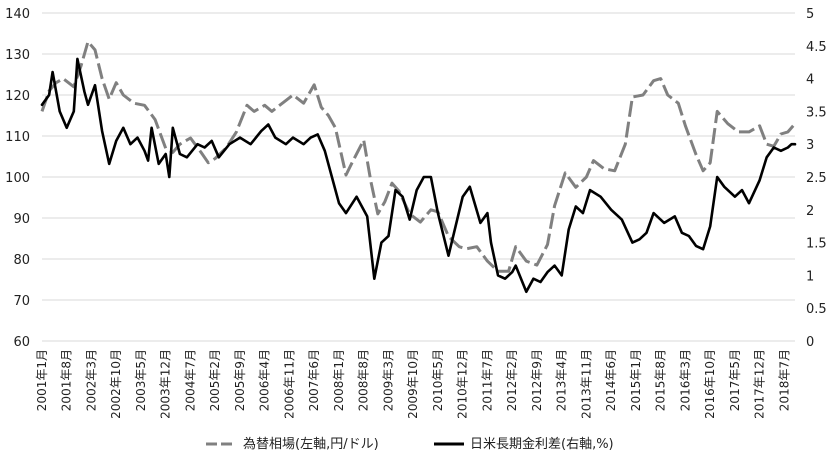 The height and width of the screenshot is (464, 834). I want to click on left-tick-label: 110, so click(17, 137).